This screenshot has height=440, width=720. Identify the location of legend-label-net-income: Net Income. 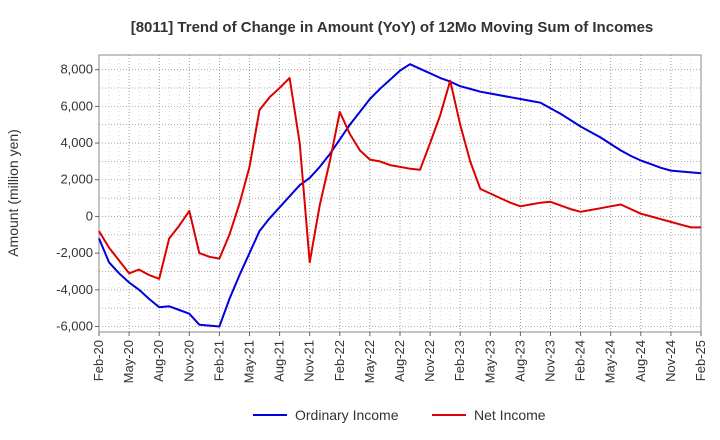
(510, 415).